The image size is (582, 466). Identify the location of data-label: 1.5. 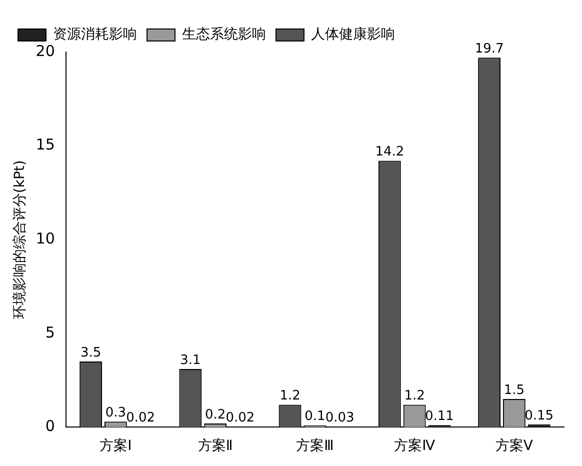
(514, 390).